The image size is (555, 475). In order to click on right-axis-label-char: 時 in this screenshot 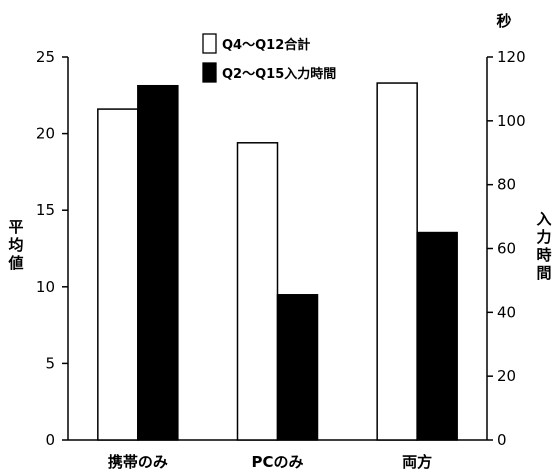, I will do `click(543, 255)`.